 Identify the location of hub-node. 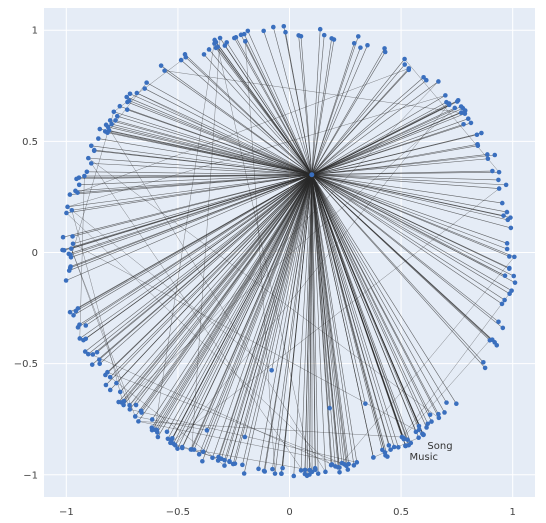
(312, 175).